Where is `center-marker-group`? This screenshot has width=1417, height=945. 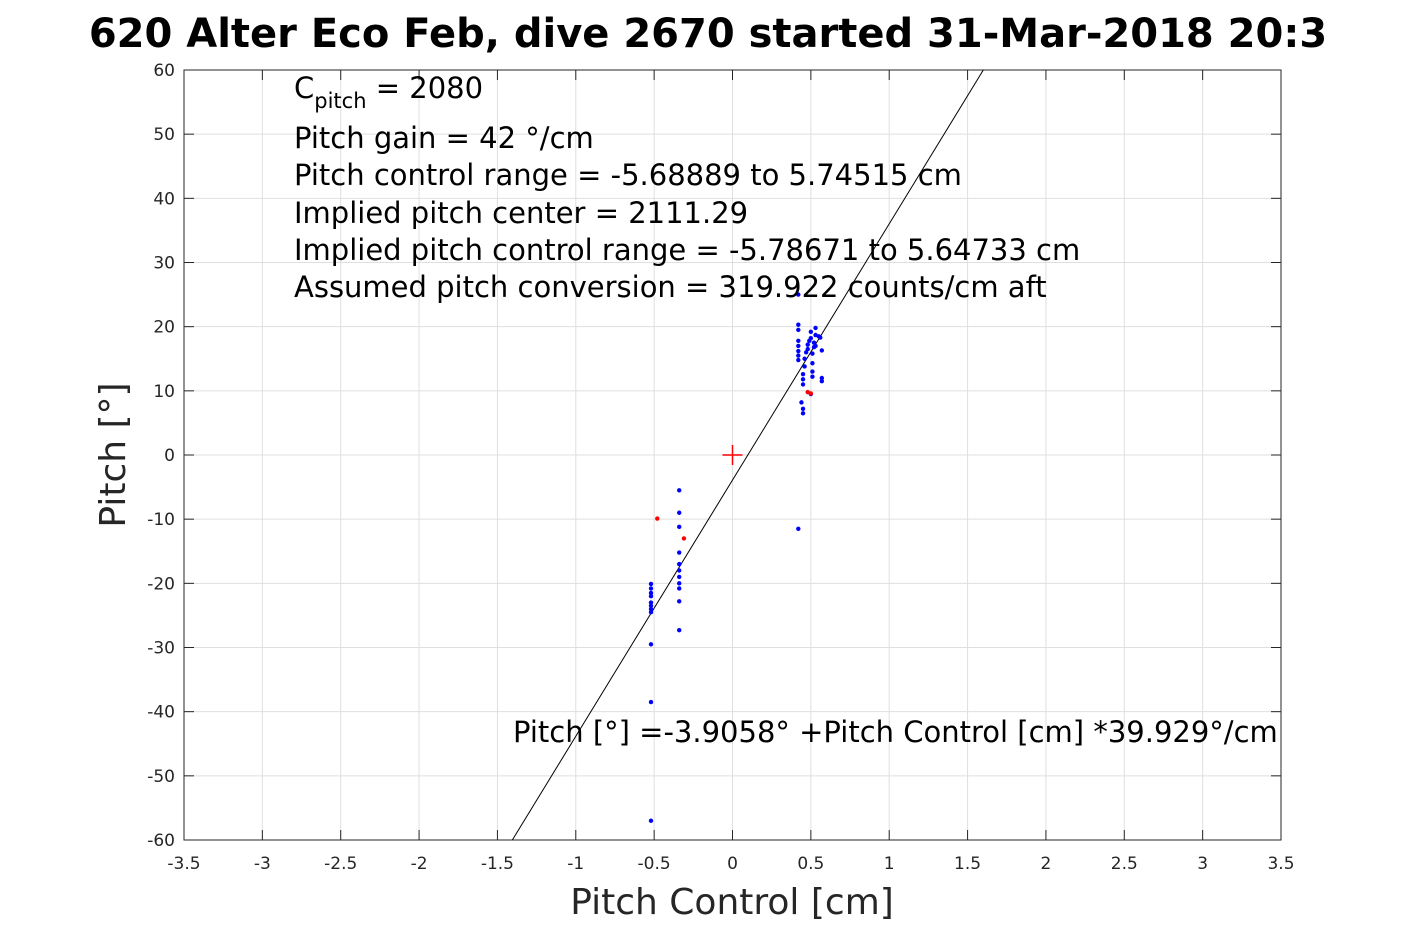
center-marker-group is located at coordinates (732, 455).